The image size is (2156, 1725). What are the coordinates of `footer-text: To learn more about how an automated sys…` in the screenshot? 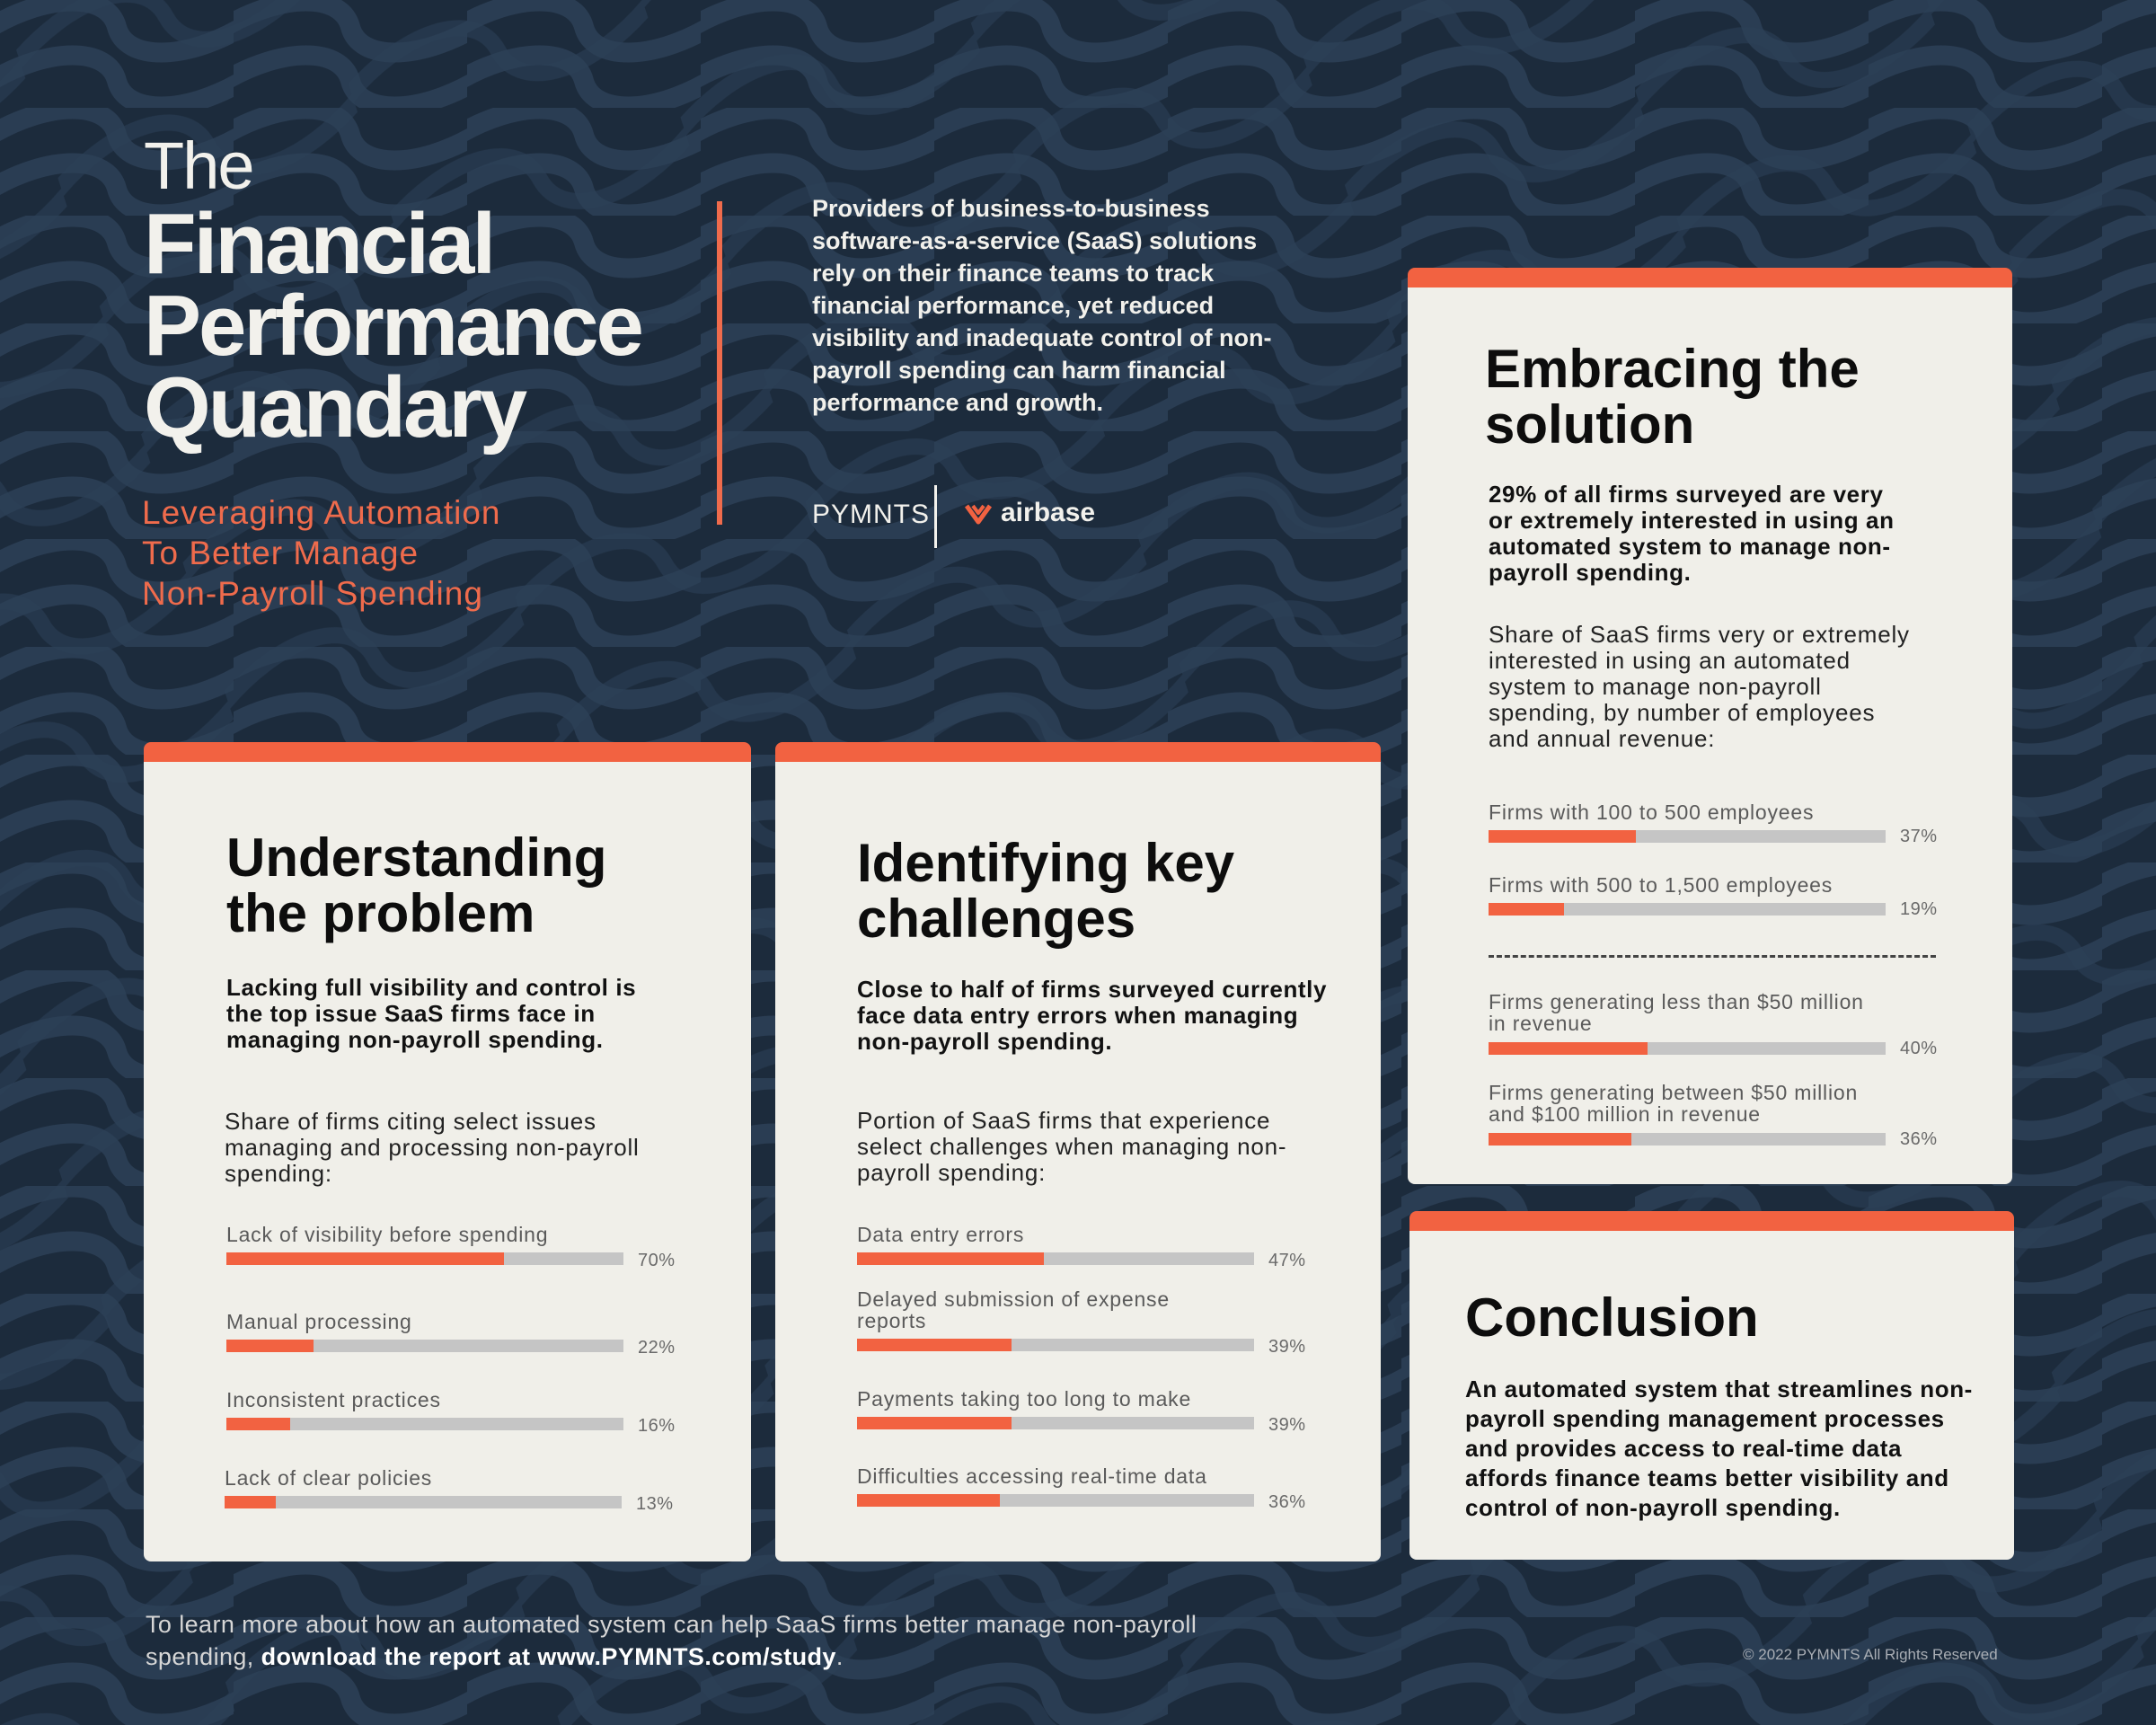 It's located at (676, 1640).